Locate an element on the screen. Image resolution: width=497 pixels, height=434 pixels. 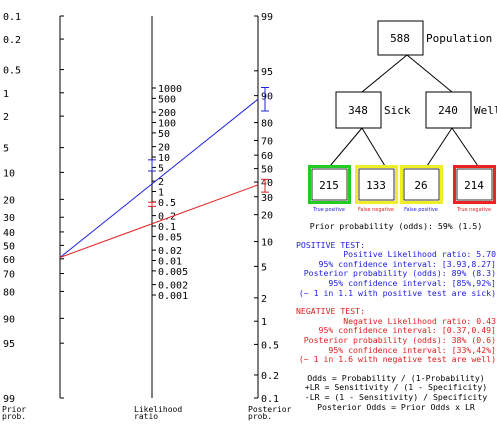
lr-tick-label: 200 is located at coordinates (167, 113).